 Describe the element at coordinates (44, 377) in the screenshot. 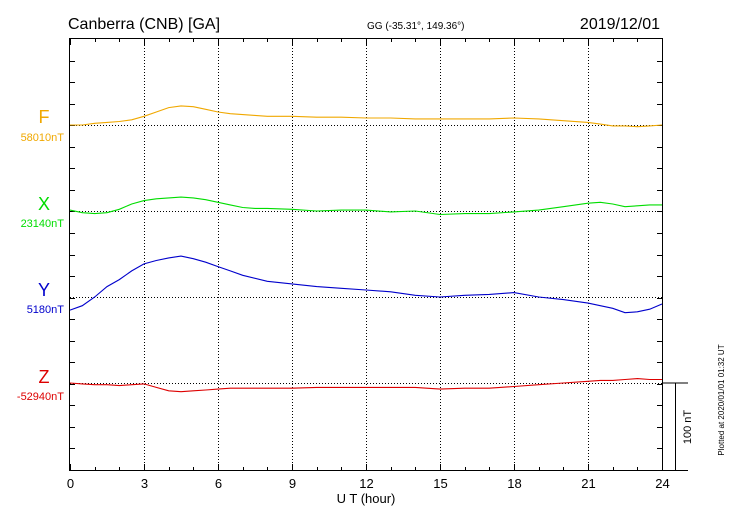

I see `component-label-z: Z` at that location.